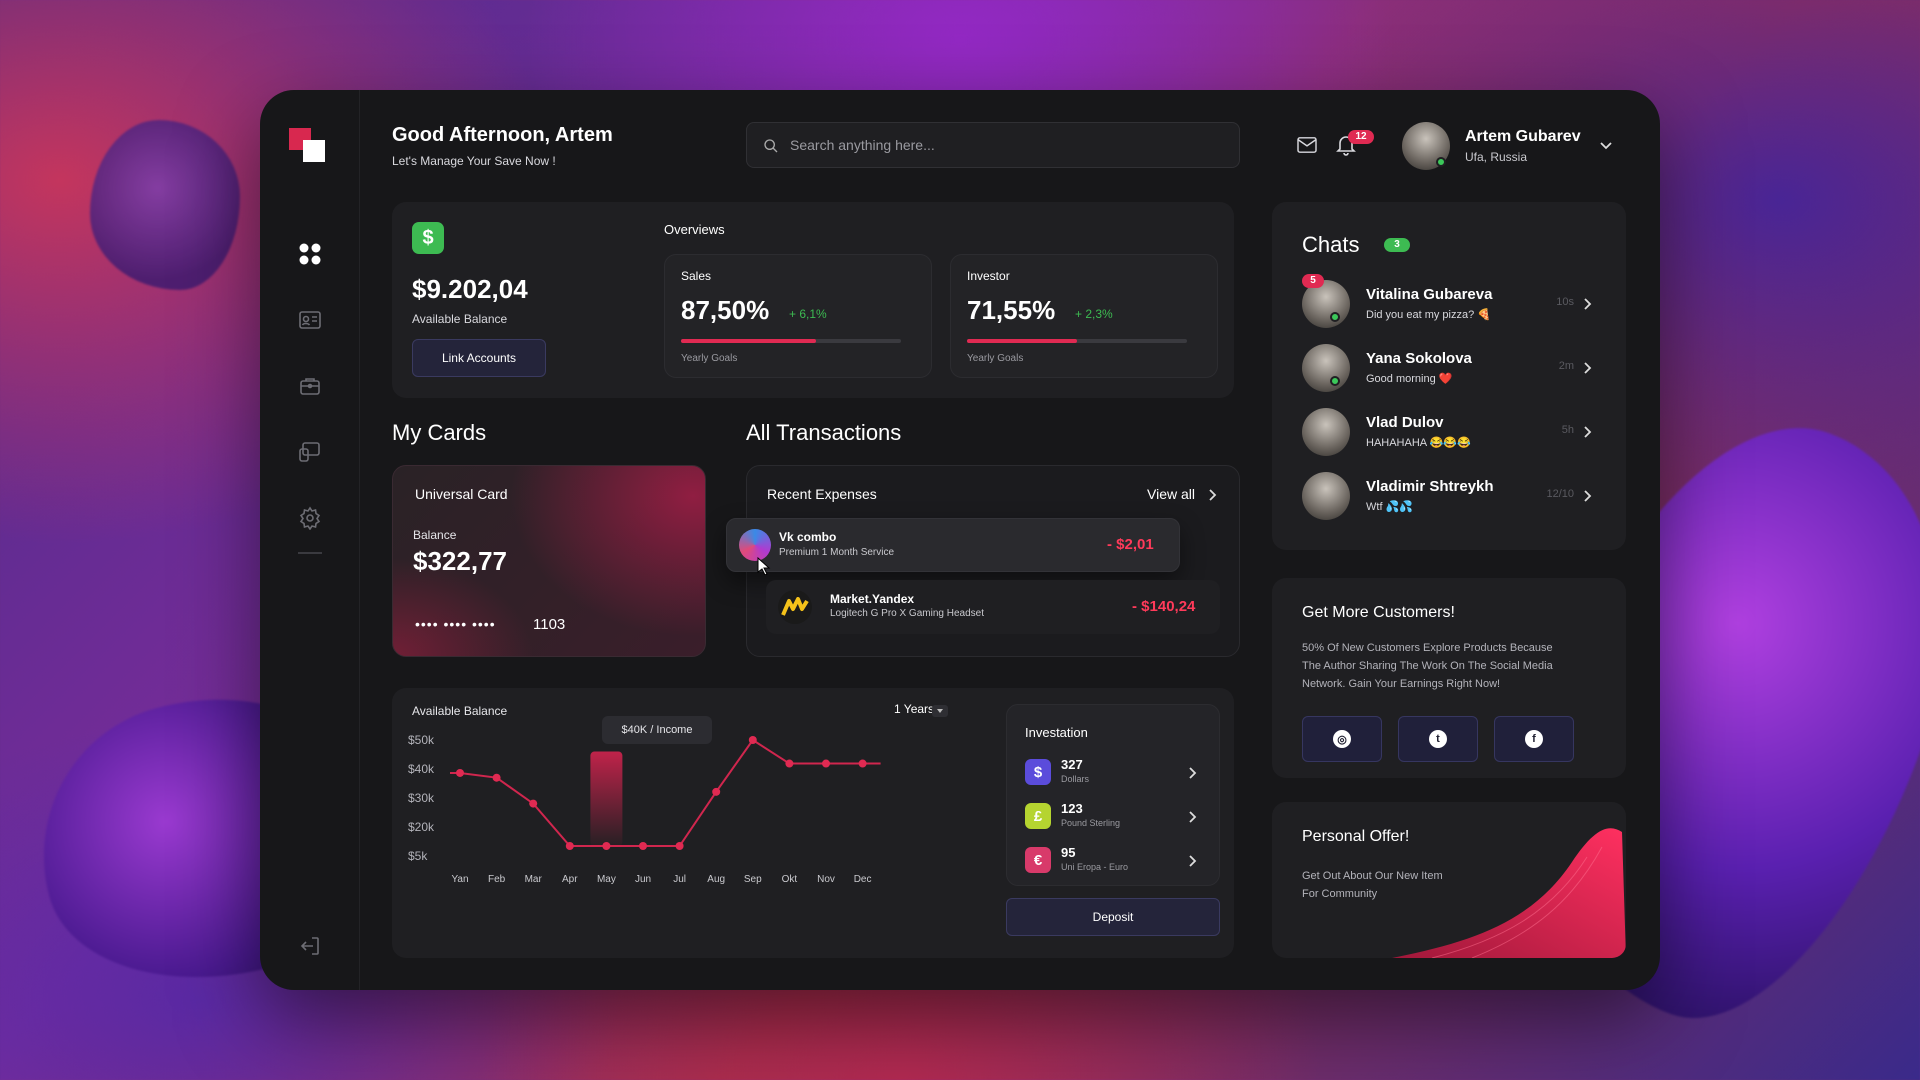 The image size is (1920, 1080). Describe the element at coordinates (798, 316) in the screenshot. I see `sales-overview: Sales 87,50% + 6,1% Yearly Goals` at that location.